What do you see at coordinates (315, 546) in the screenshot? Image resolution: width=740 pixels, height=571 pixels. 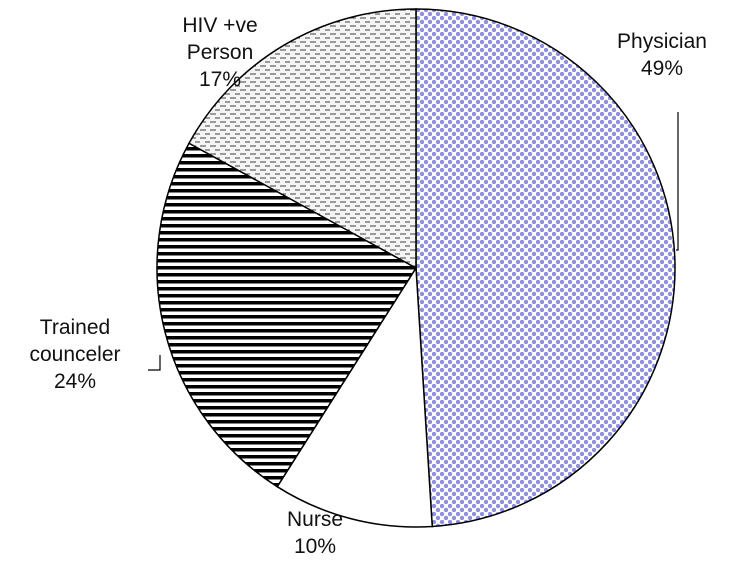 I see `percent-label: 10%` at bounding box center [315, 546].